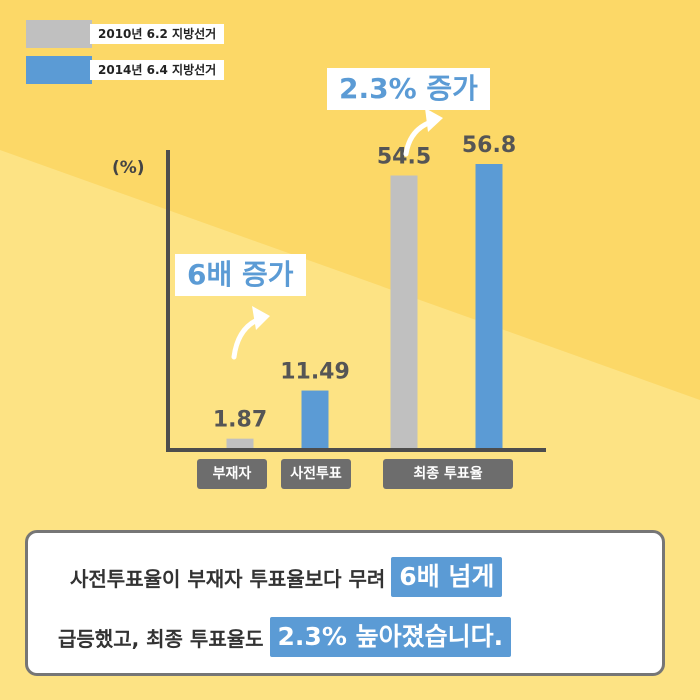  I want to click on y-axis-unit: (%), so click(128, 168).